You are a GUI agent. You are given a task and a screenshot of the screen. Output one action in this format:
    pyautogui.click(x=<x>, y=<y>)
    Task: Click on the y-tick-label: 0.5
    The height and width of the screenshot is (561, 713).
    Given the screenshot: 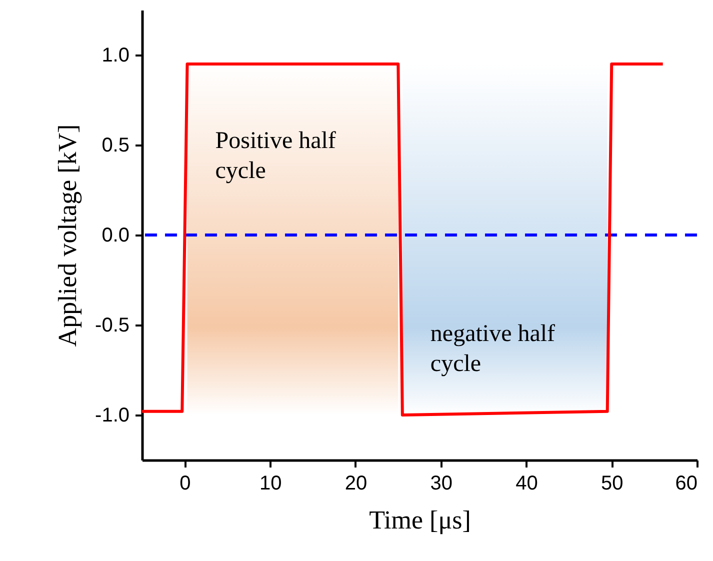 What is the action you would take?
    pyautogui.click(x=116, y=145)
    